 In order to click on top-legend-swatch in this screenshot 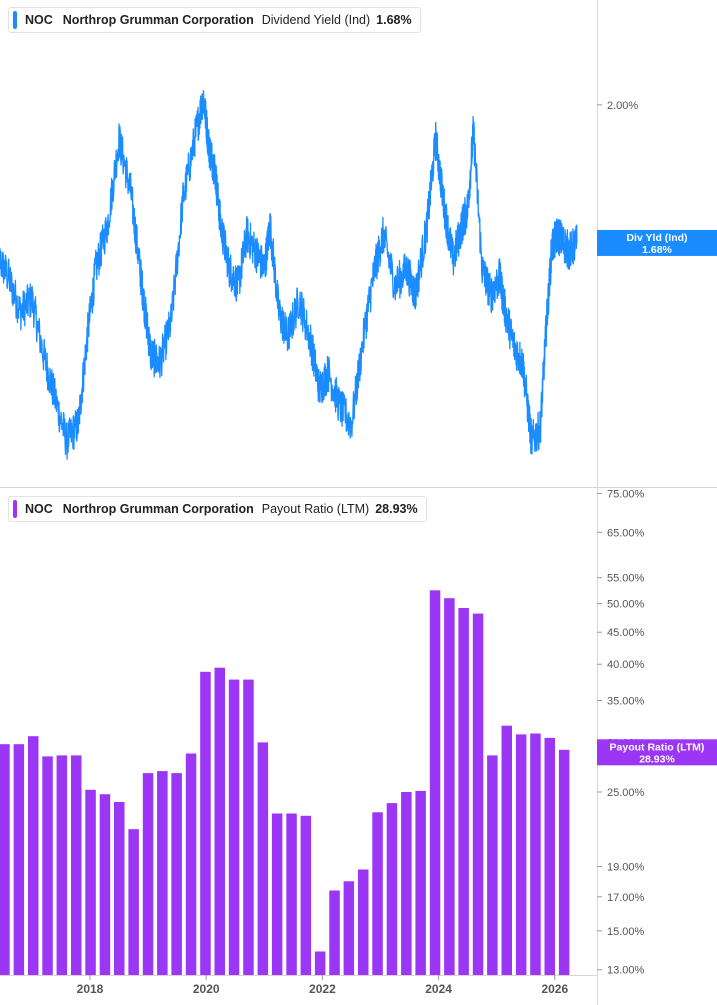, I will do `click(15, 20)`.